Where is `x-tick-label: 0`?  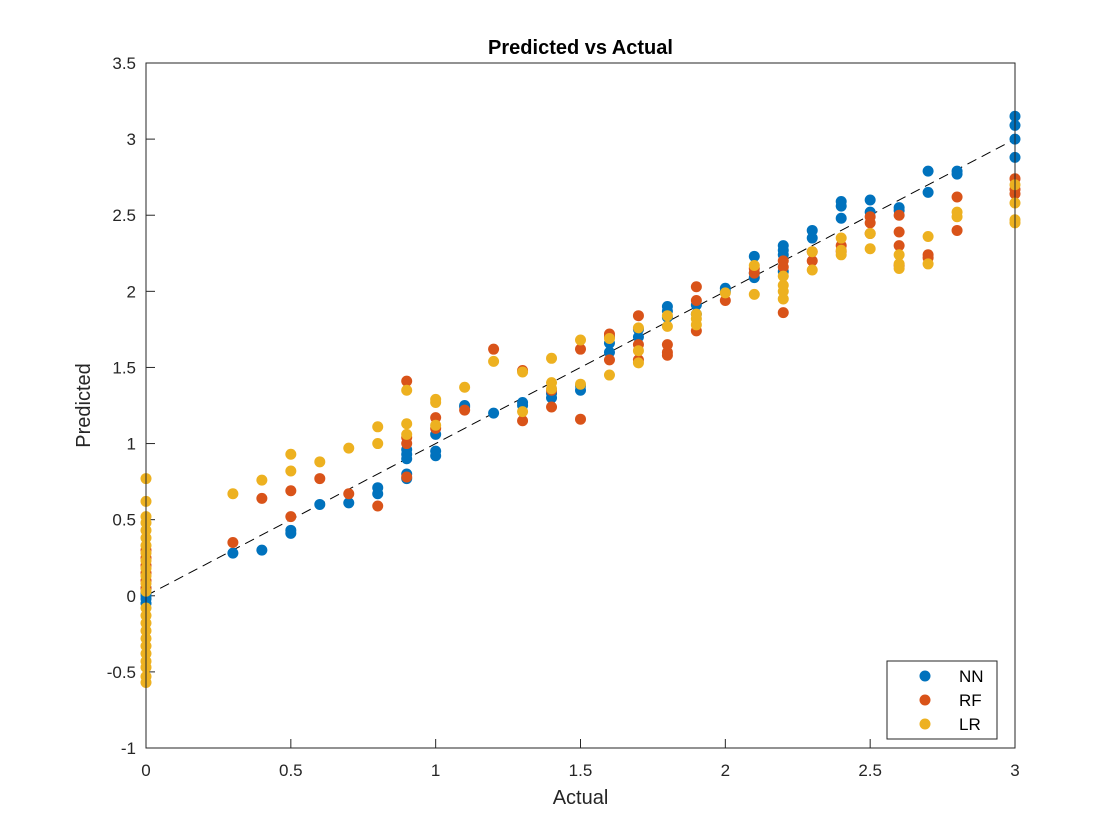 x-tick-label: 0 is located at coordinates (145, 770).